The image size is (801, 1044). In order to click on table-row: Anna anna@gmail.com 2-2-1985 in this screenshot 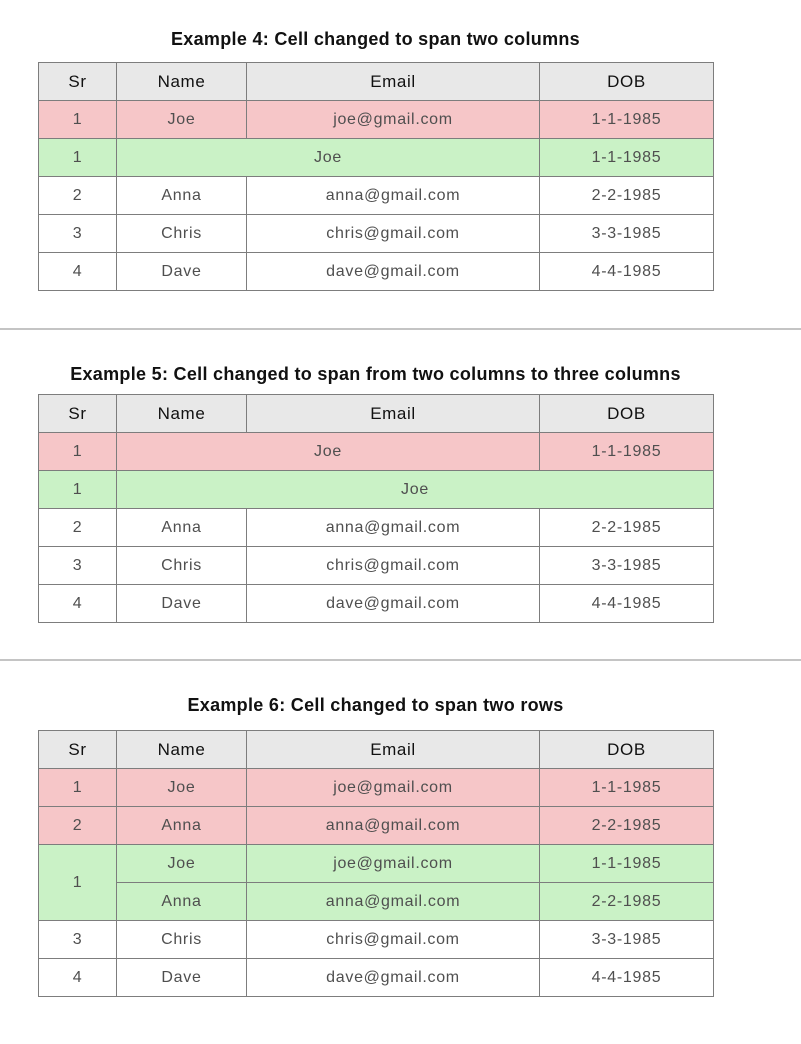, I will do `click(376, 901)`.